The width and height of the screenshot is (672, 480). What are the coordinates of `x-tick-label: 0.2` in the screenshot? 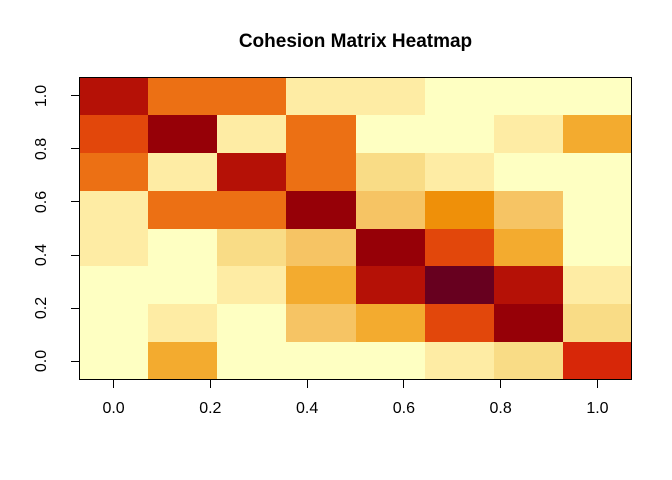 It's located at (210, 408).